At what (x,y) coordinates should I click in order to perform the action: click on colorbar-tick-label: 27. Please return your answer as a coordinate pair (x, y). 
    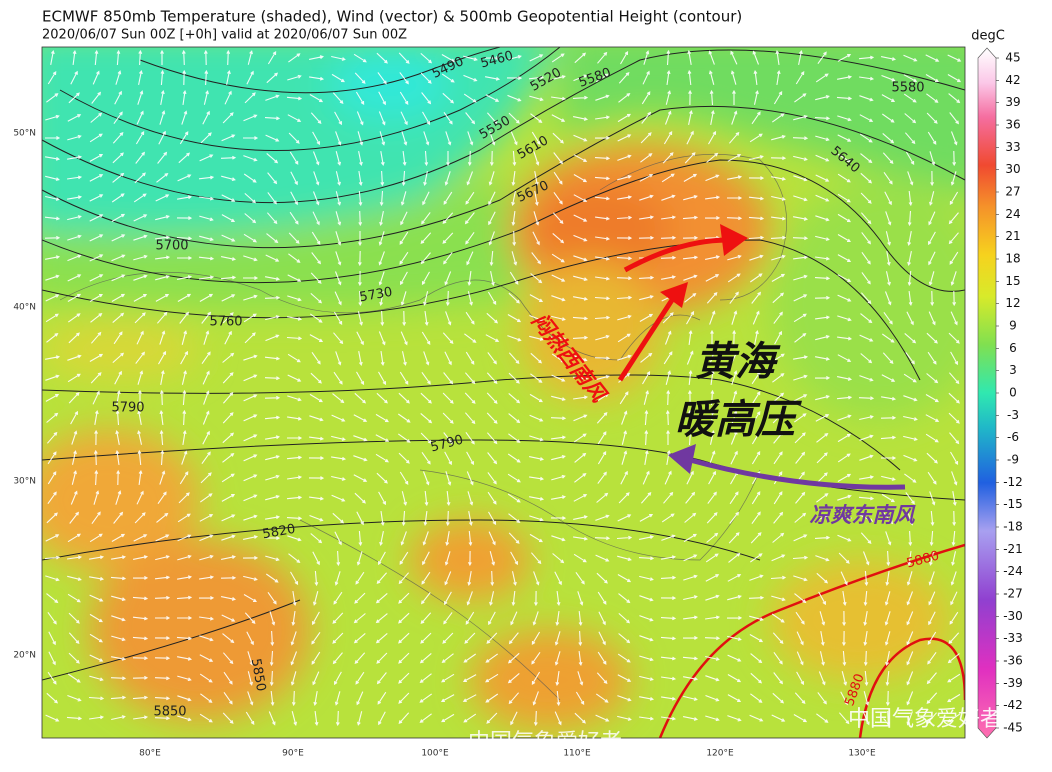
    Looking at the image, I should click on (1012, 192).